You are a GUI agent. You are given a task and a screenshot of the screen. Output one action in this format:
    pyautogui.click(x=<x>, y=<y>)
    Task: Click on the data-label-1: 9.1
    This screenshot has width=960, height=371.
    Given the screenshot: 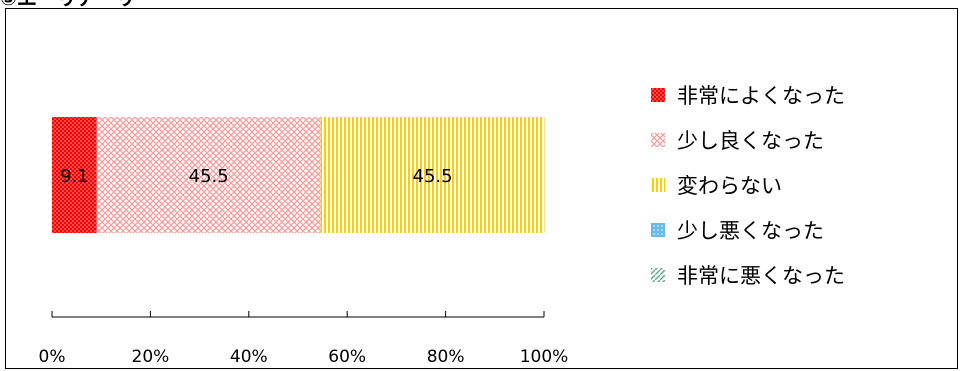 What is the action you would take?
    pyautogui.click(x=74, y=176)
    